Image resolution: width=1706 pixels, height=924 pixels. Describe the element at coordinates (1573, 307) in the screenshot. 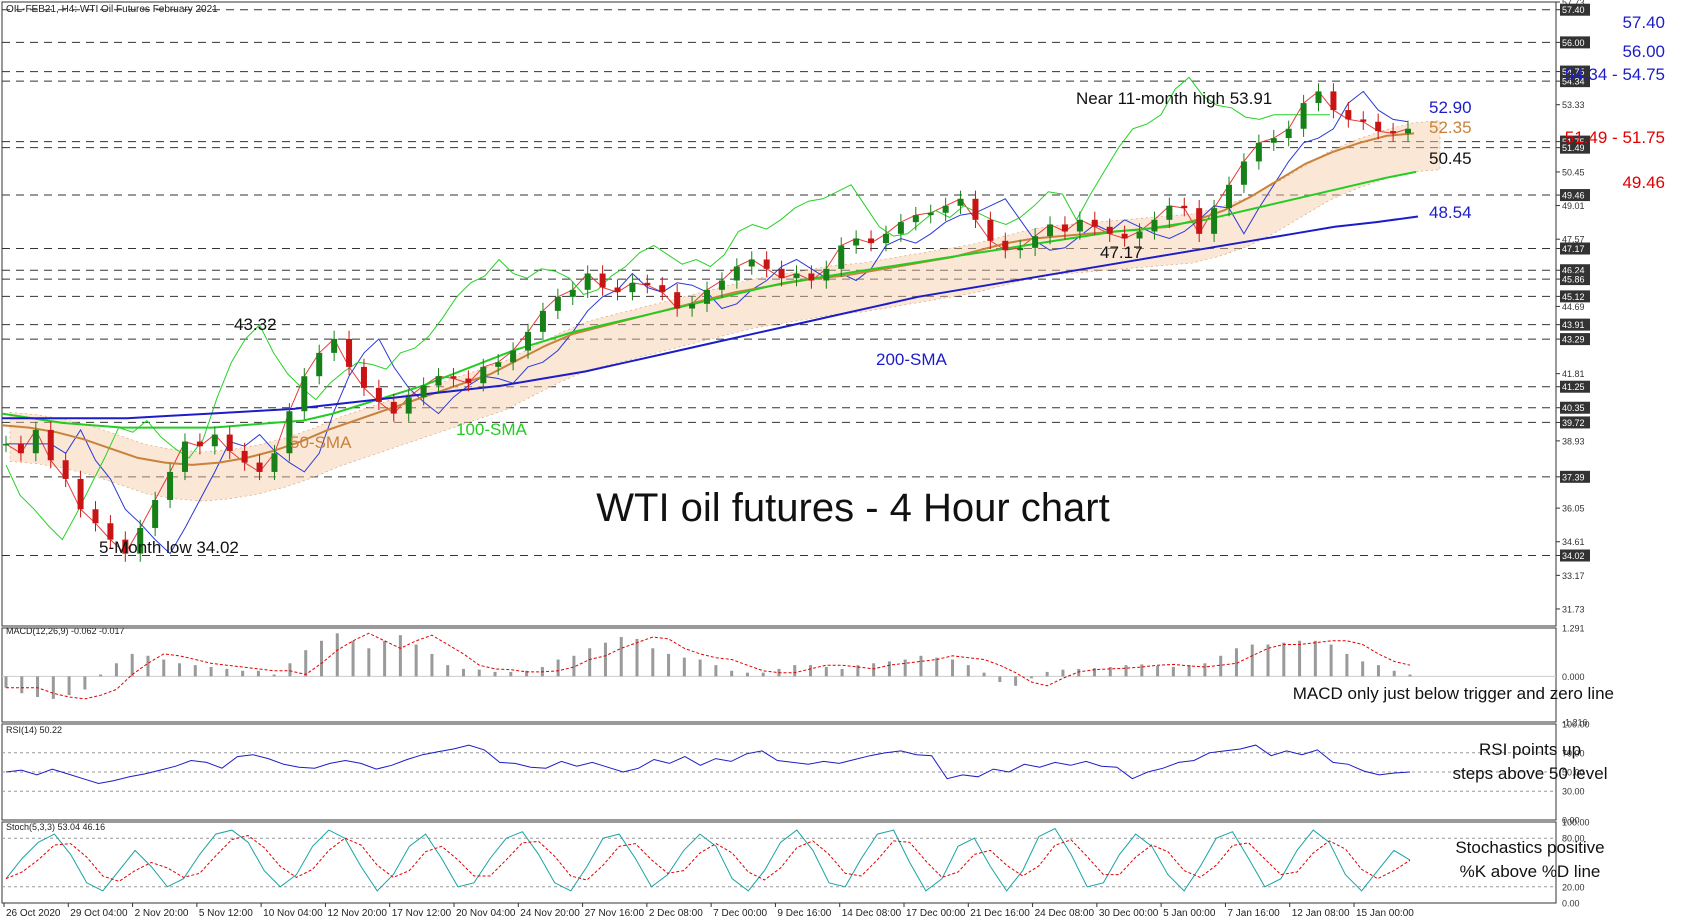

I see `price-tick-label: 44.69` at that location.